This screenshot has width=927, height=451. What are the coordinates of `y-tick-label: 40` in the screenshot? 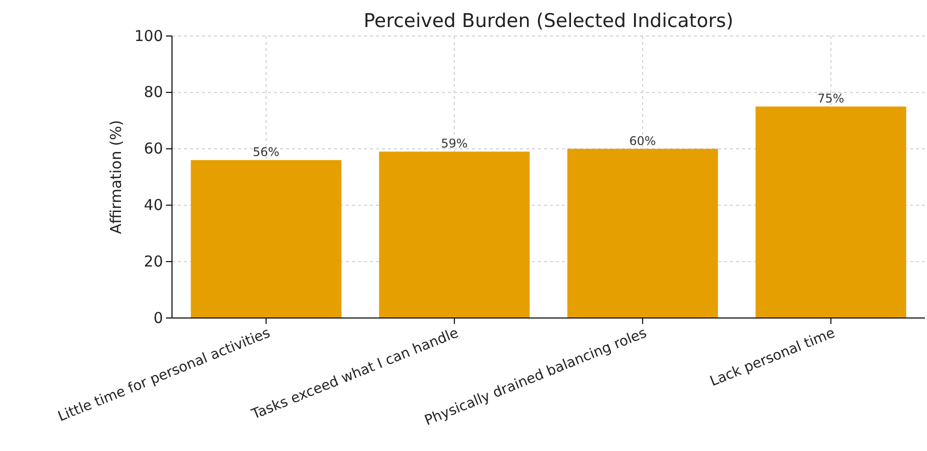 It's located at (153, 205).